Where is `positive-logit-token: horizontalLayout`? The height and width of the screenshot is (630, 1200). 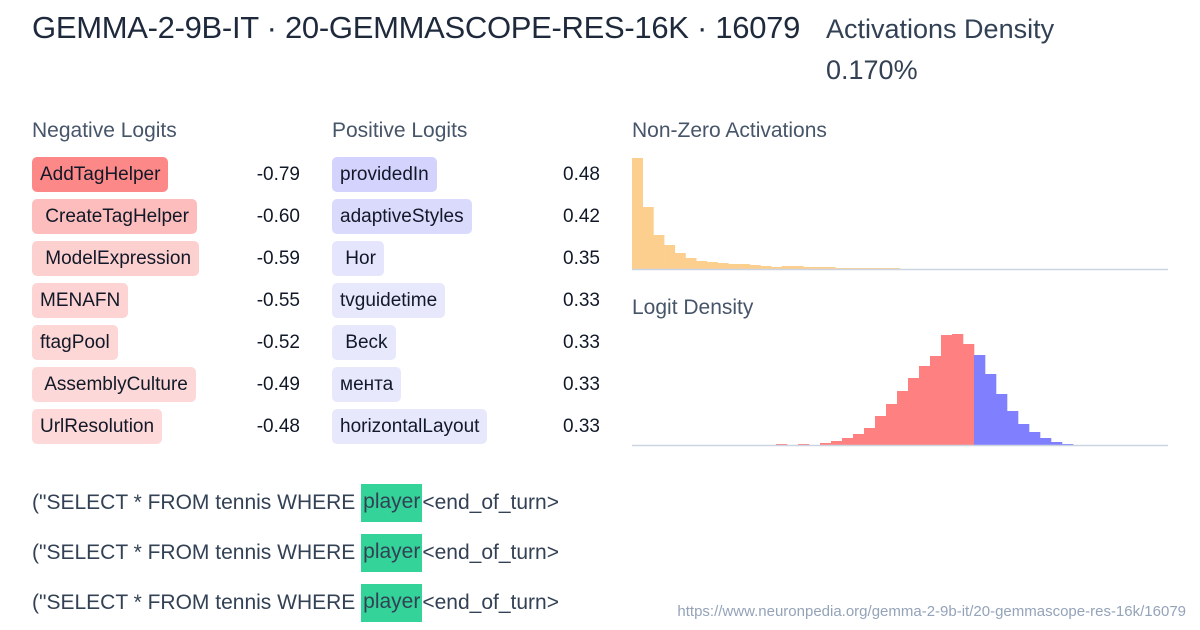 positive-logit-token: horizontalLayout is located at coordinates (410, 426).